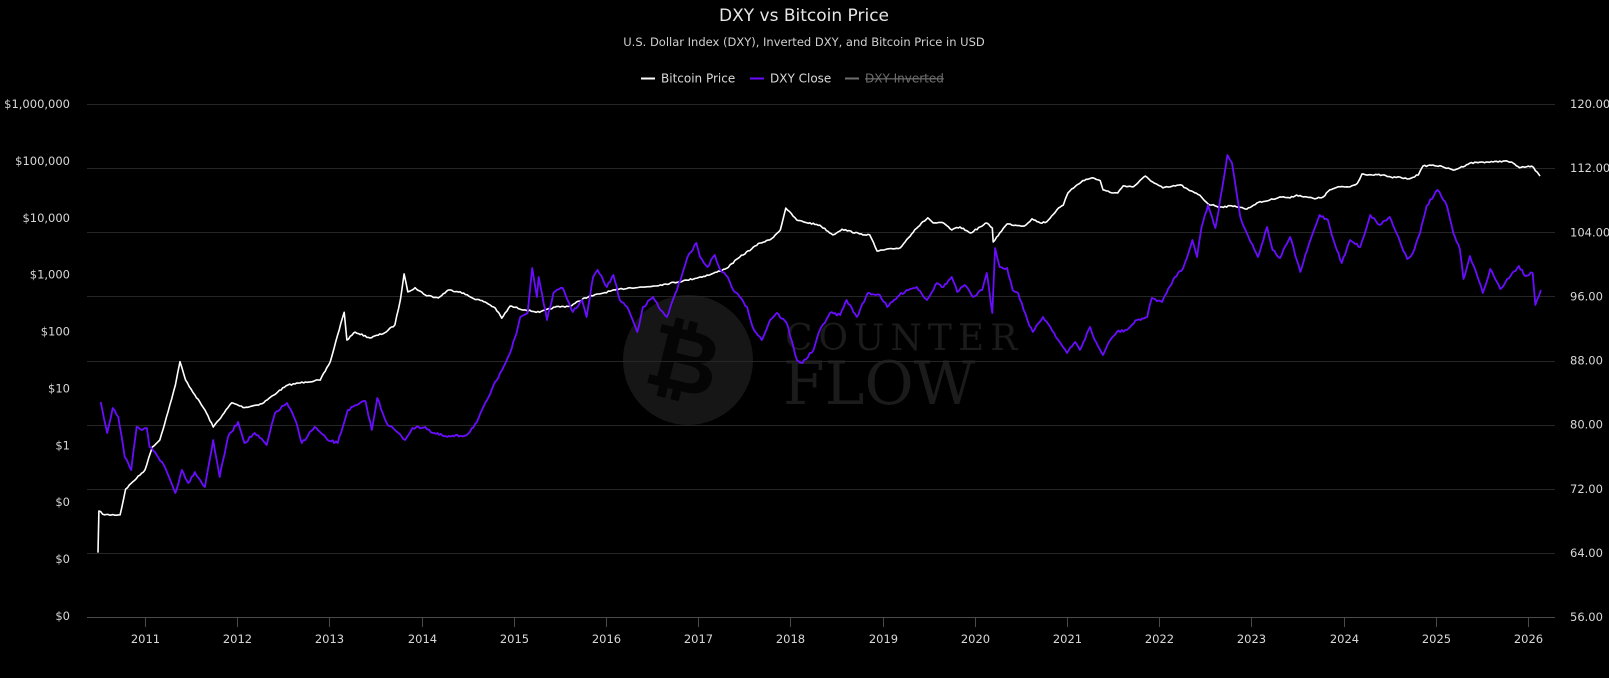 This screenshot has width=1609, height=678. Describe the element at coordinates (698, 79) in the screenshot. I see `legend-label: Bitcoin Price` at that location.